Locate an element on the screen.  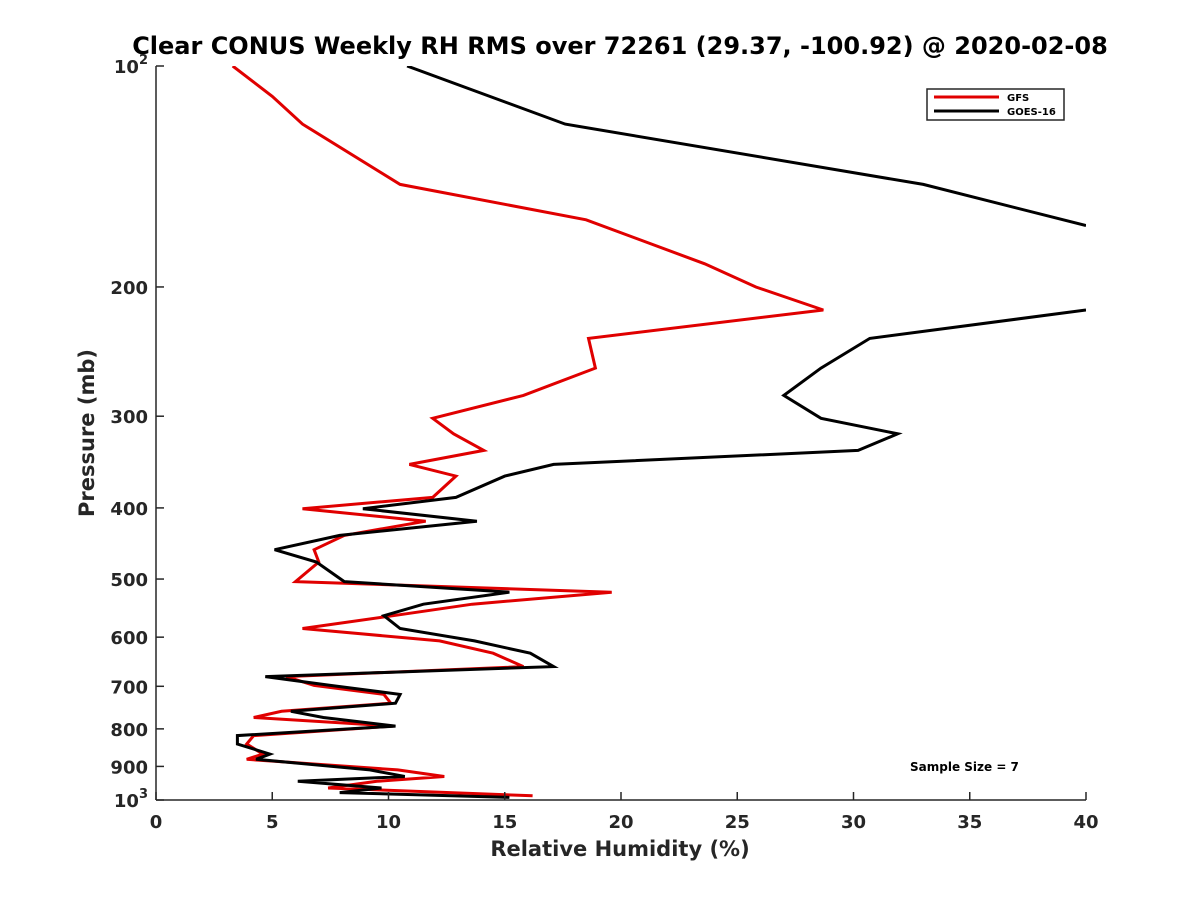
y-tick-label: 10³ is located at coordinates (131, 799).